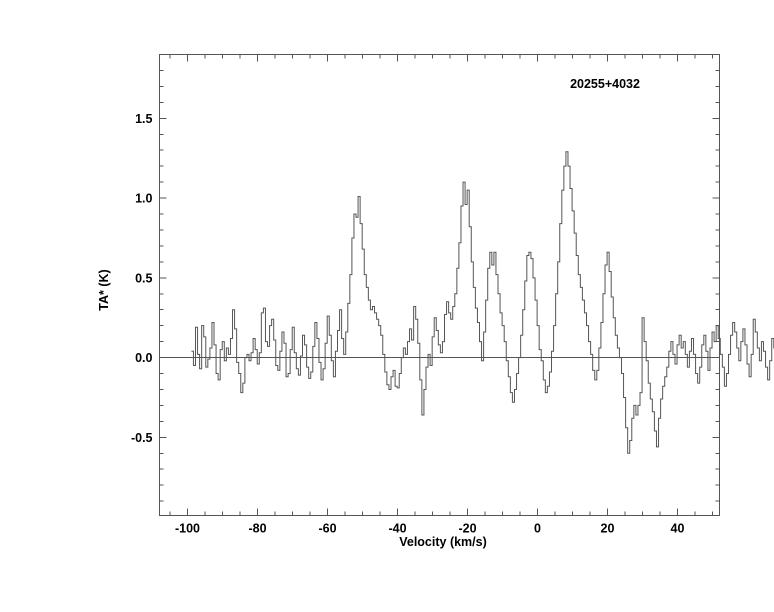 The height and width of the screenshot is (612, 774). I want to click on x-tick-label: -80, so click(257, 529).